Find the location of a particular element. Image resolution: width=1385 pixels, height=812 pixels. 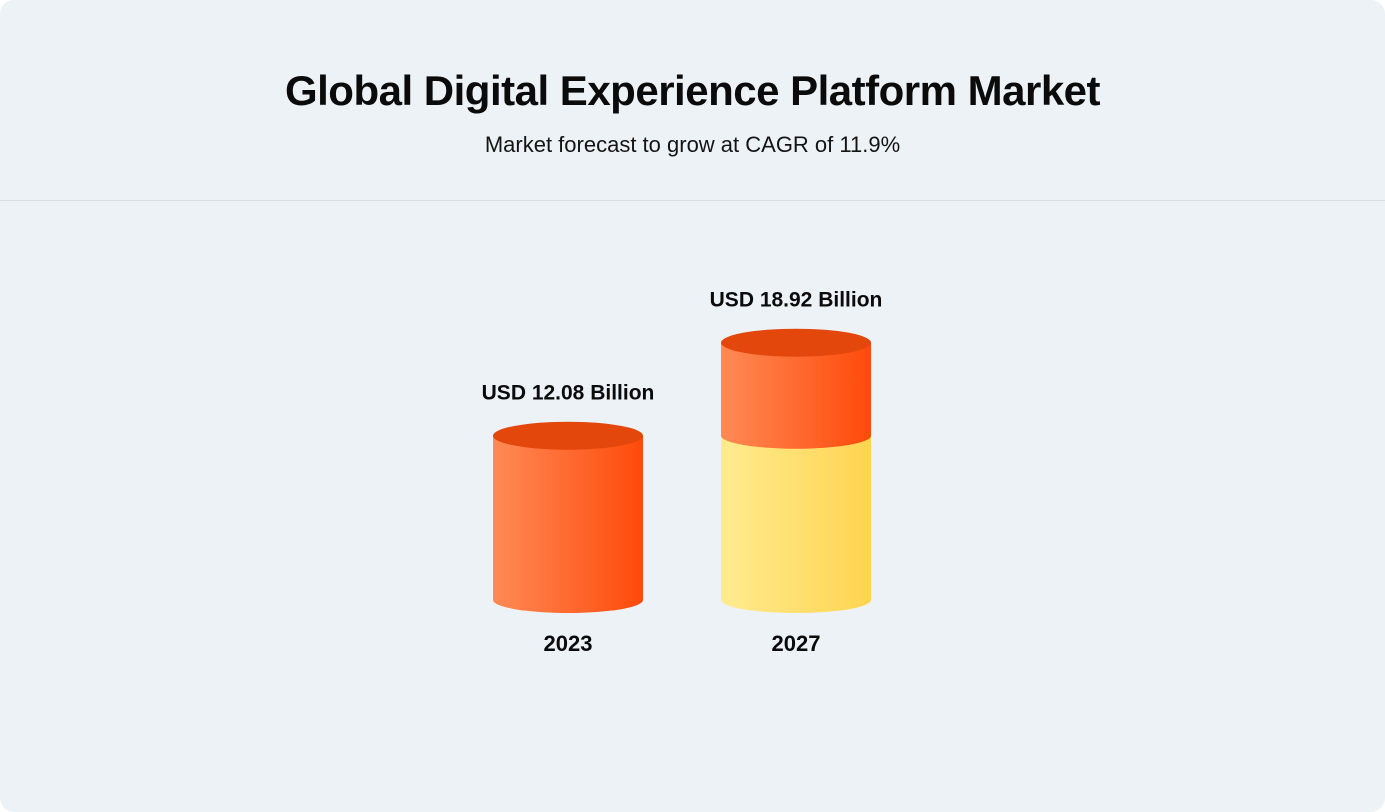

value-label-2027: USD 18.92 Billion is located at coordinates (796, 300).